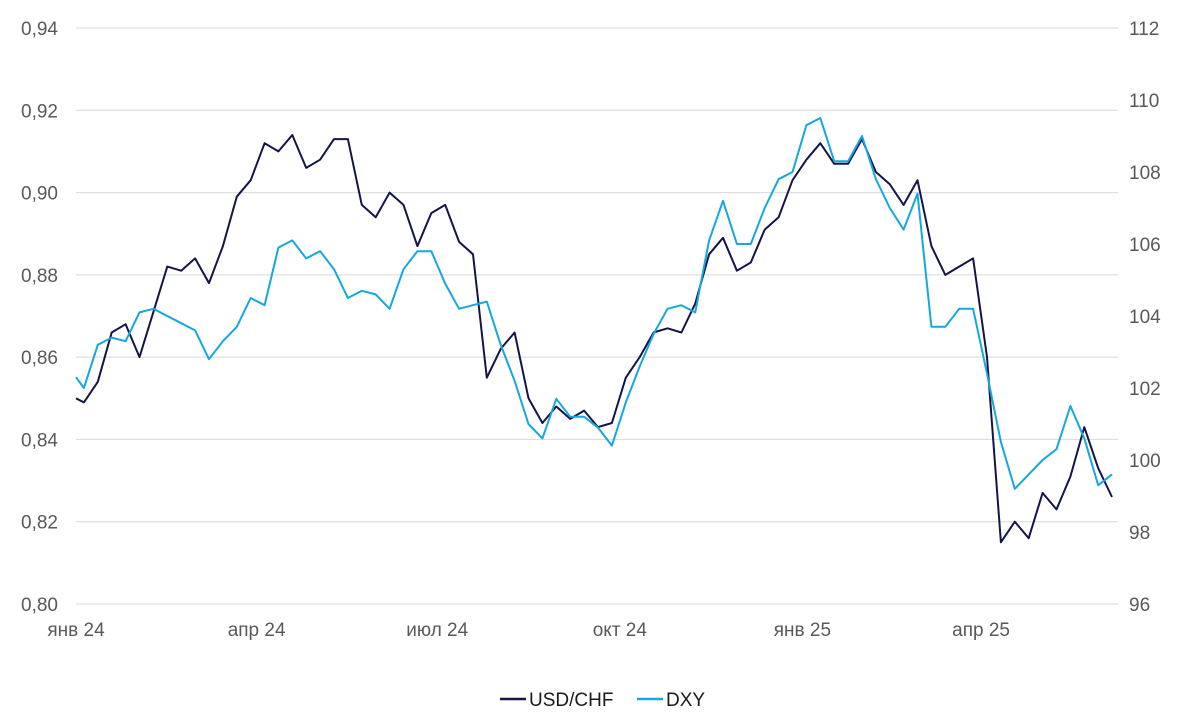 The image size is (1200, 724). What do you see at coordinates (257, 630) in the screenshot?
I see `x-tick-label: апр 24` at bounding box center [257, 630].